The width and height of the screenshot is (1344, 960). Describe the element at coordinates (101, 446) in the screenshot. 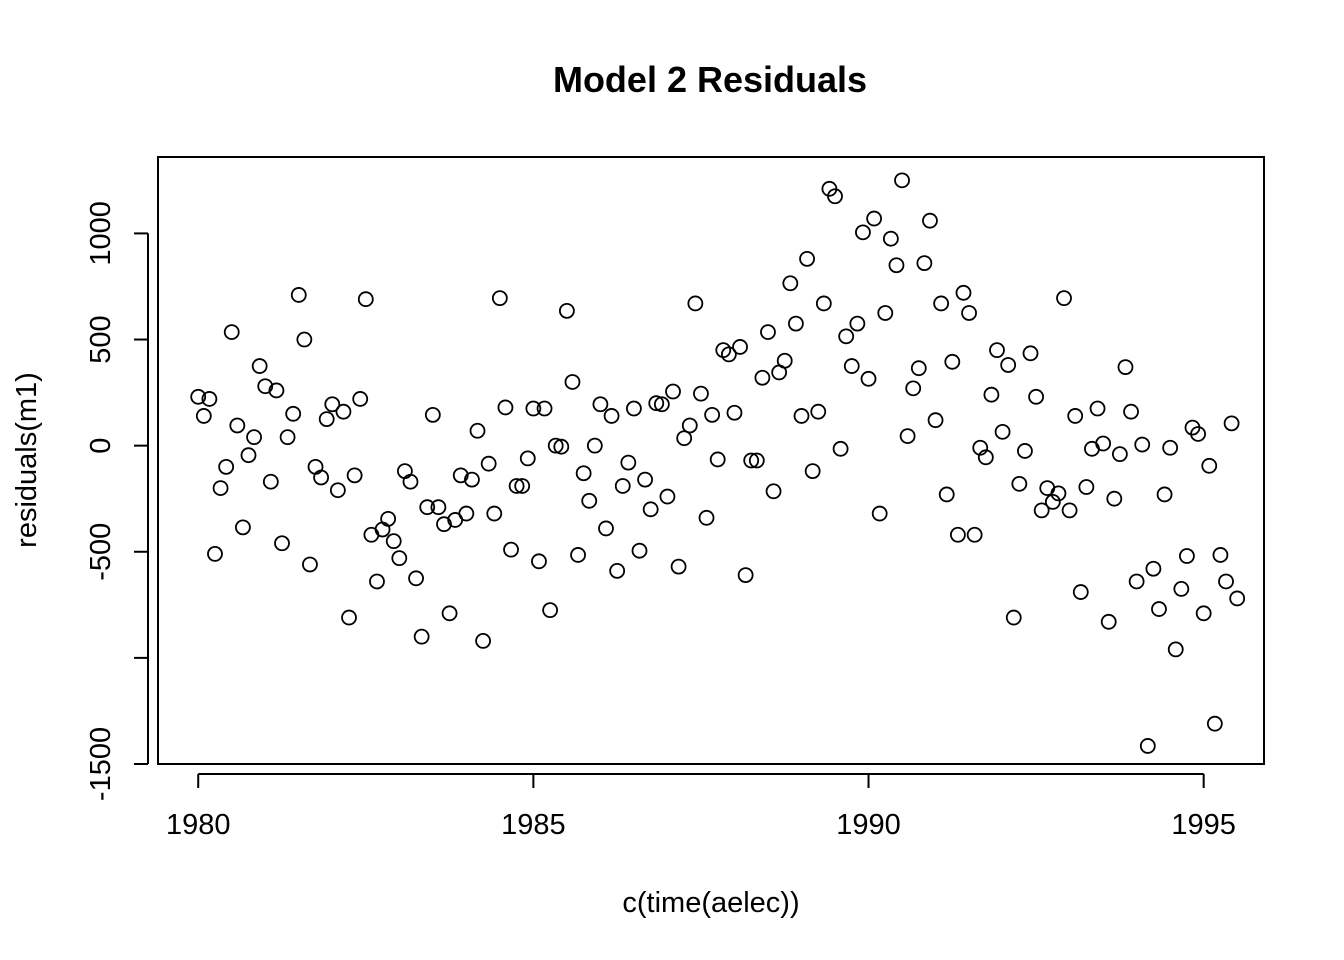

I see `y-tick-label: 0` at that location.